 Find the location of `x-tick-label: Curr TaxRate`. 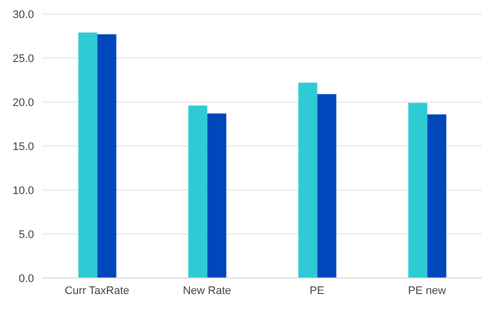

x-tick-label: Curr TaxRate is located at coordinates (97, 290).